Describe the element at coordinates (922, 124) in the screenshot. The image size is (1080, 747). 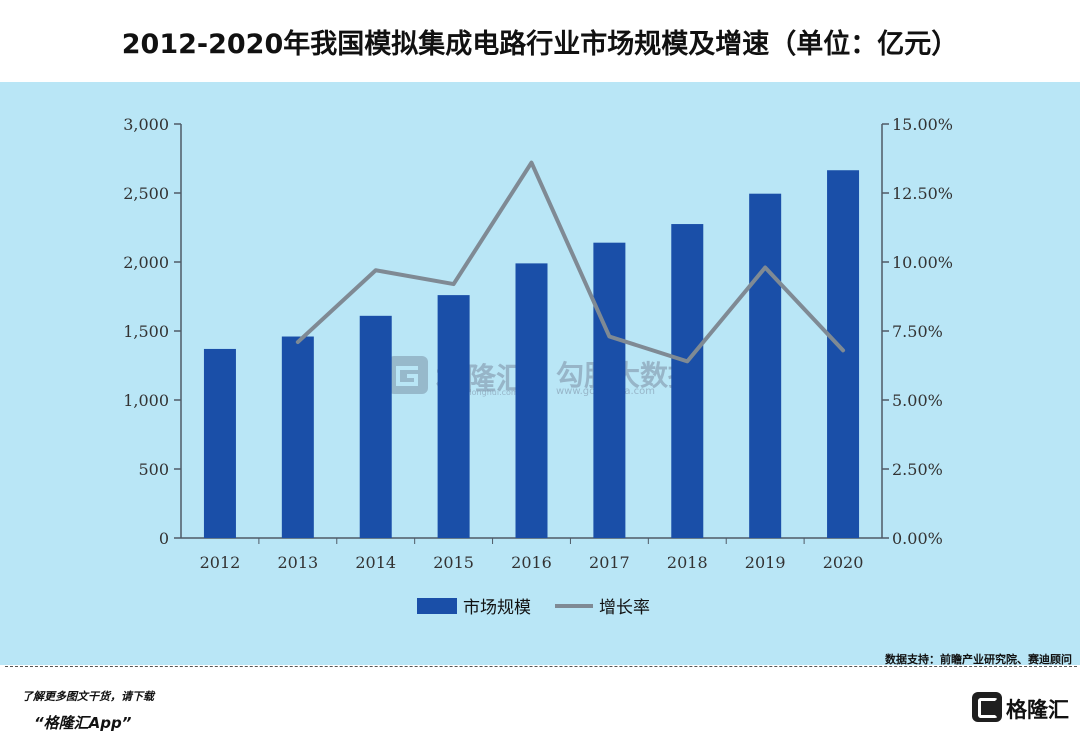
I see `right-tick-label: 15.00%` at that location.